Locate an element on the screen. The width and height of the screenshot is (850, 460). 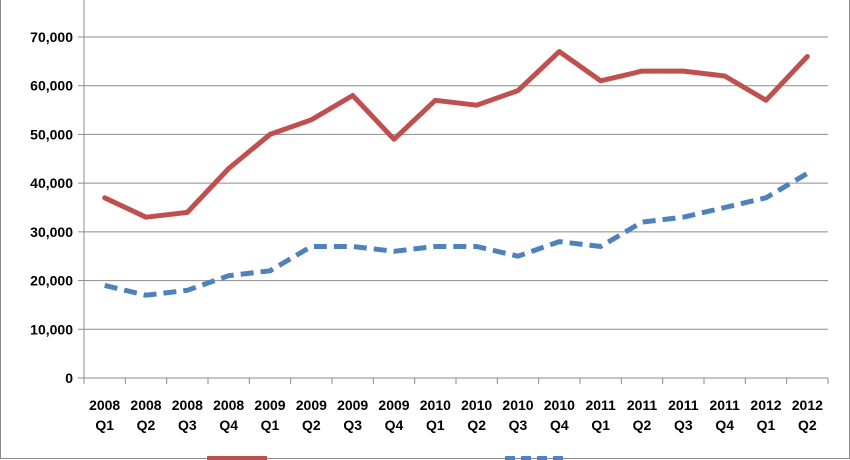
y-tick-label: 0 is located at coordinates (69, 378).